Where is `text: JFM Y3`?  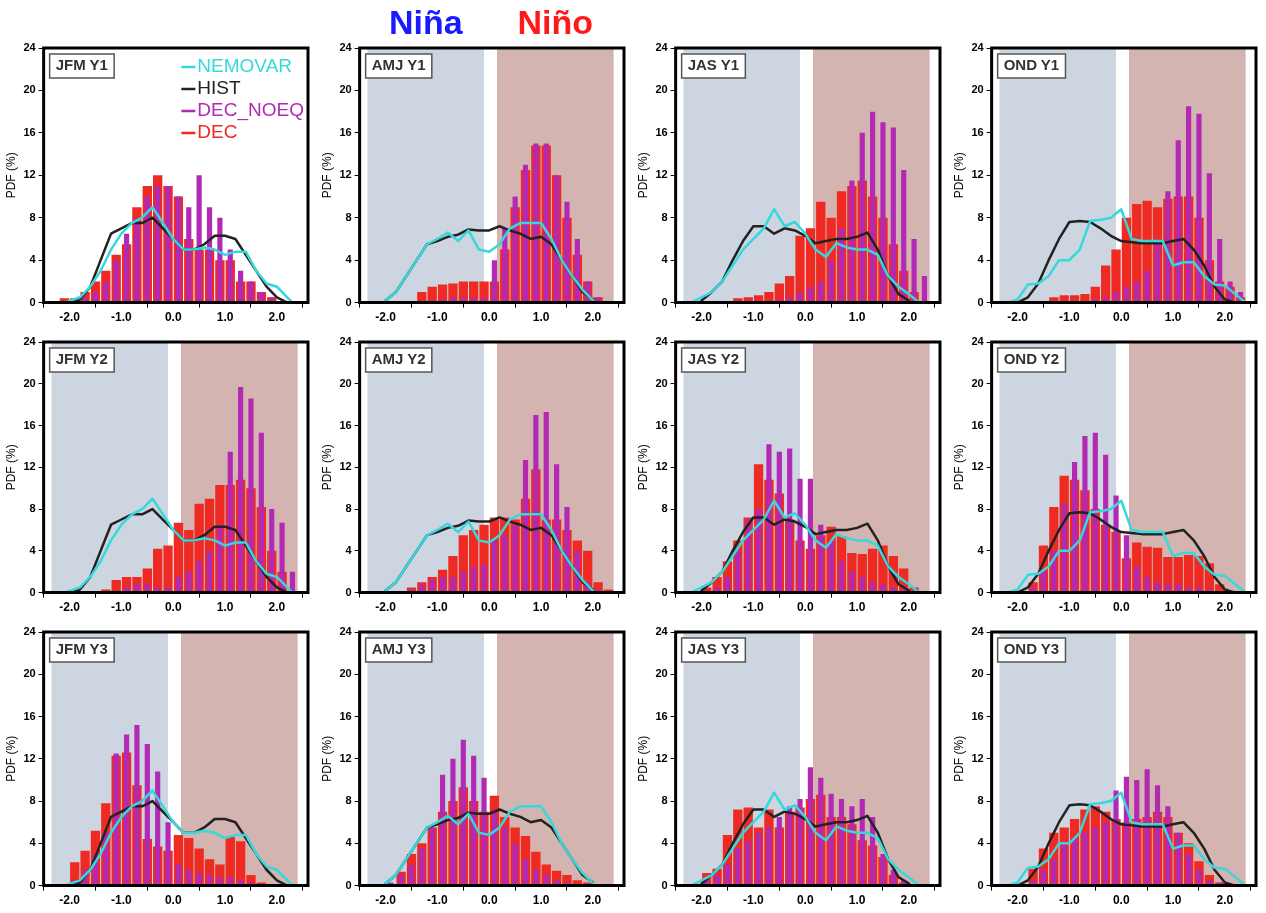
text: JFM Y3 is located at coordinates (81, 649).